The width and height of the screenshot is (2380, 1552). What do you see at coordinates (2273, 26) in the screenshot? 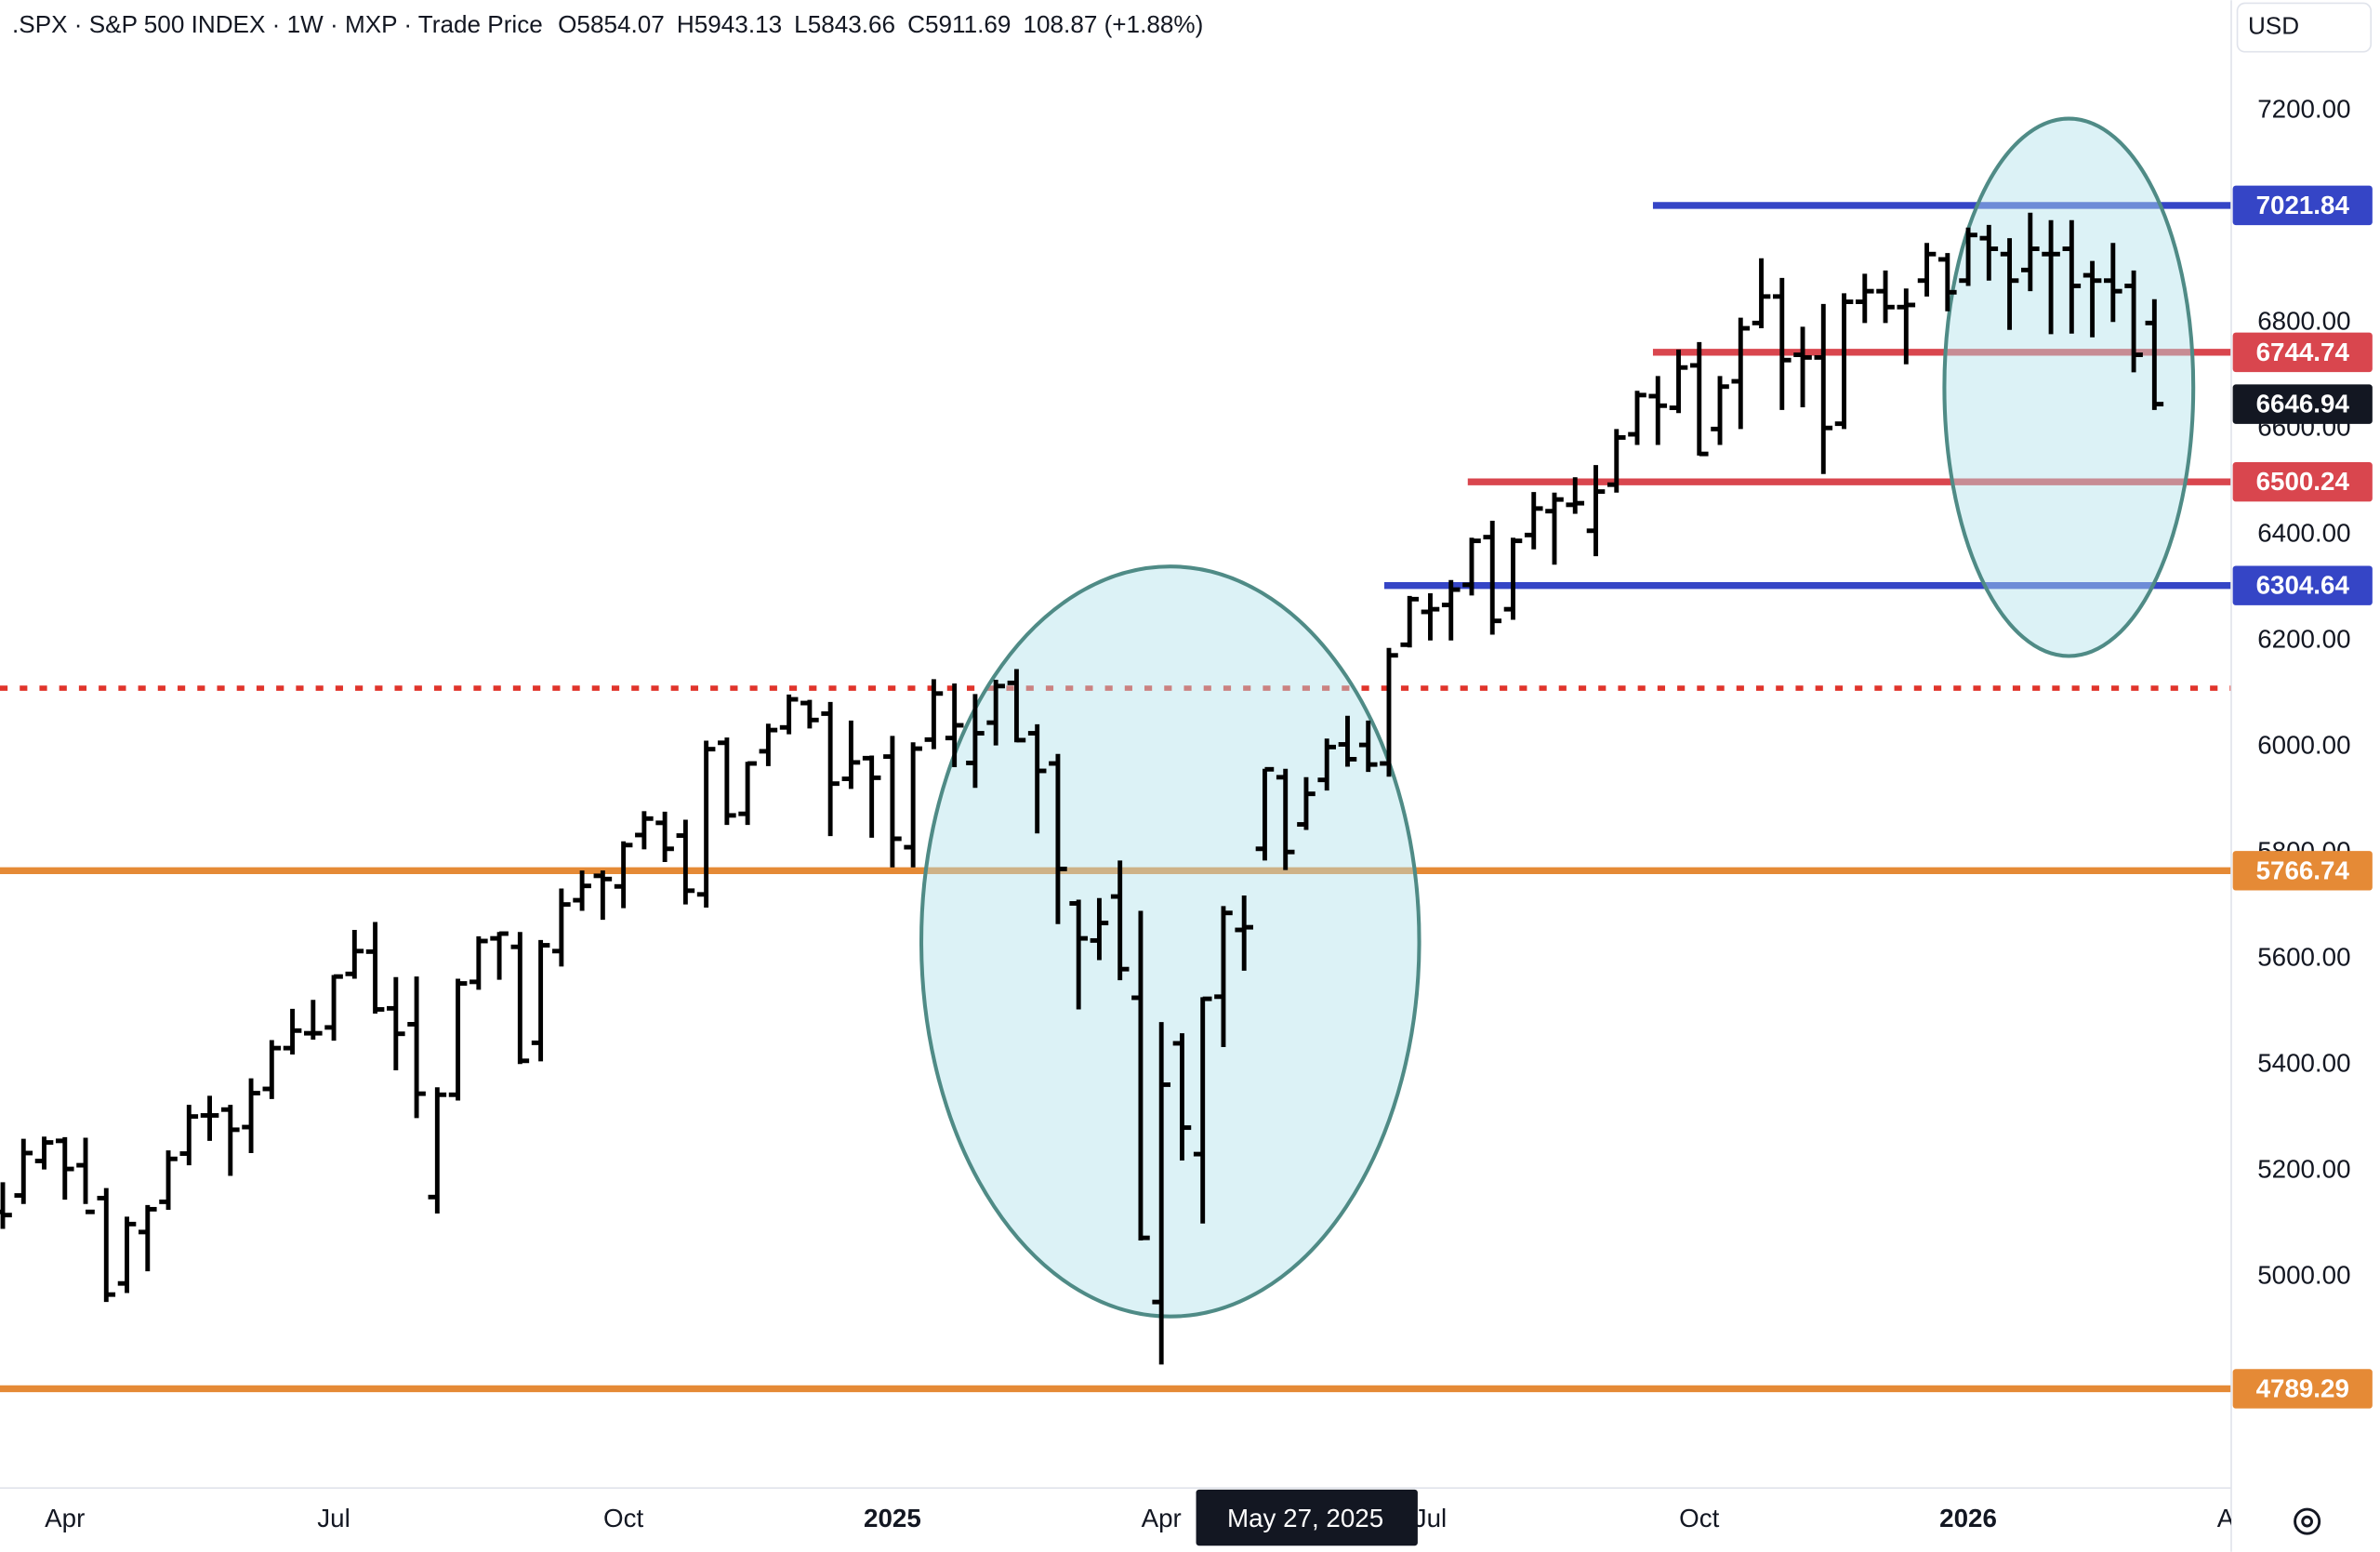
I see `currency-label: USD` at bounding box center [2273, 26].